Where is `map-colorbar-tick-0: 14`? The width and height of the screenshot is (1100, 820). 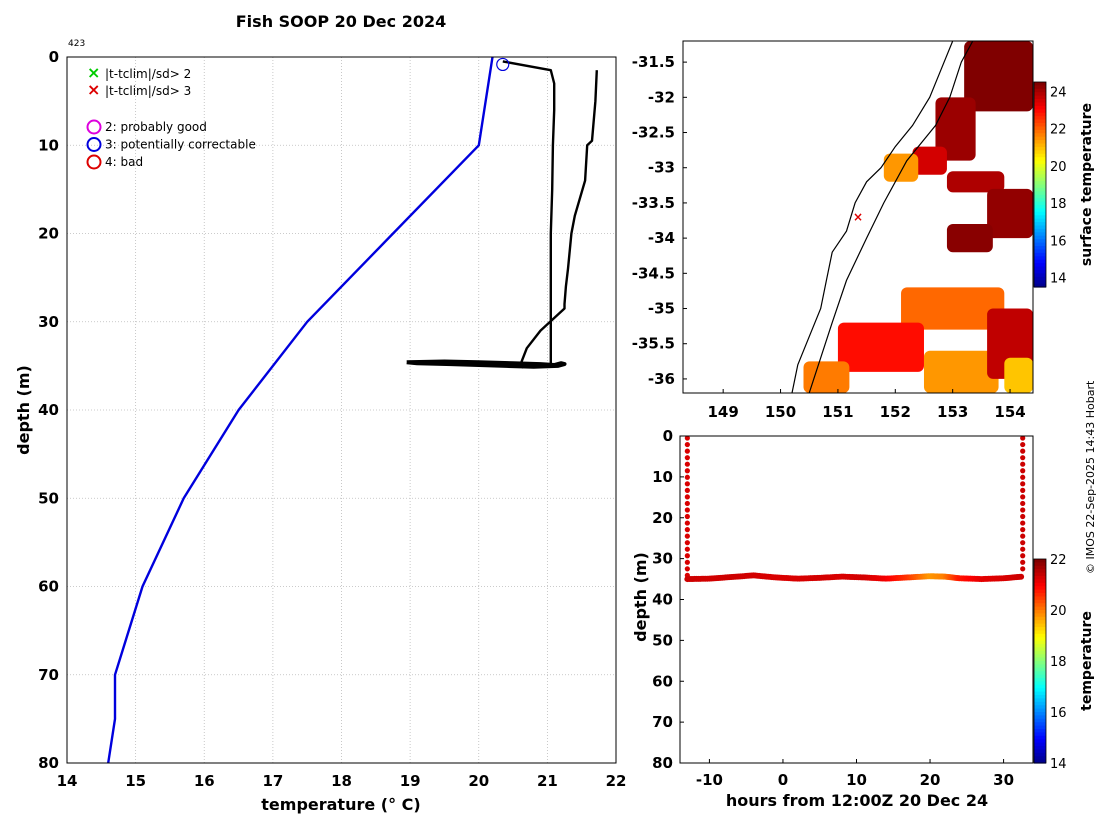
map-colorbar-tick-0: 14 is located at coordinates (1058, 279).